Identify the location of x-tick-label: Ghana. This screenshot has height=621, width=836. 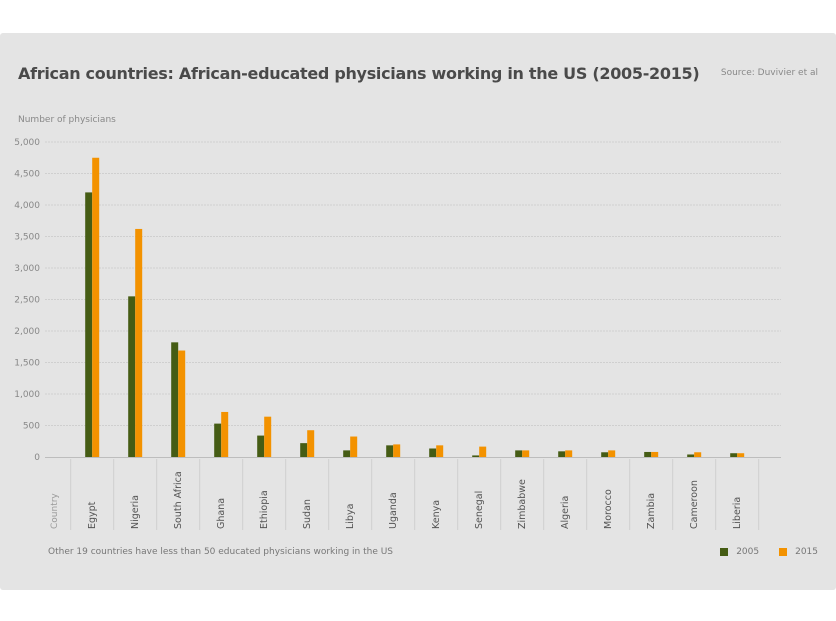
(221, 513).